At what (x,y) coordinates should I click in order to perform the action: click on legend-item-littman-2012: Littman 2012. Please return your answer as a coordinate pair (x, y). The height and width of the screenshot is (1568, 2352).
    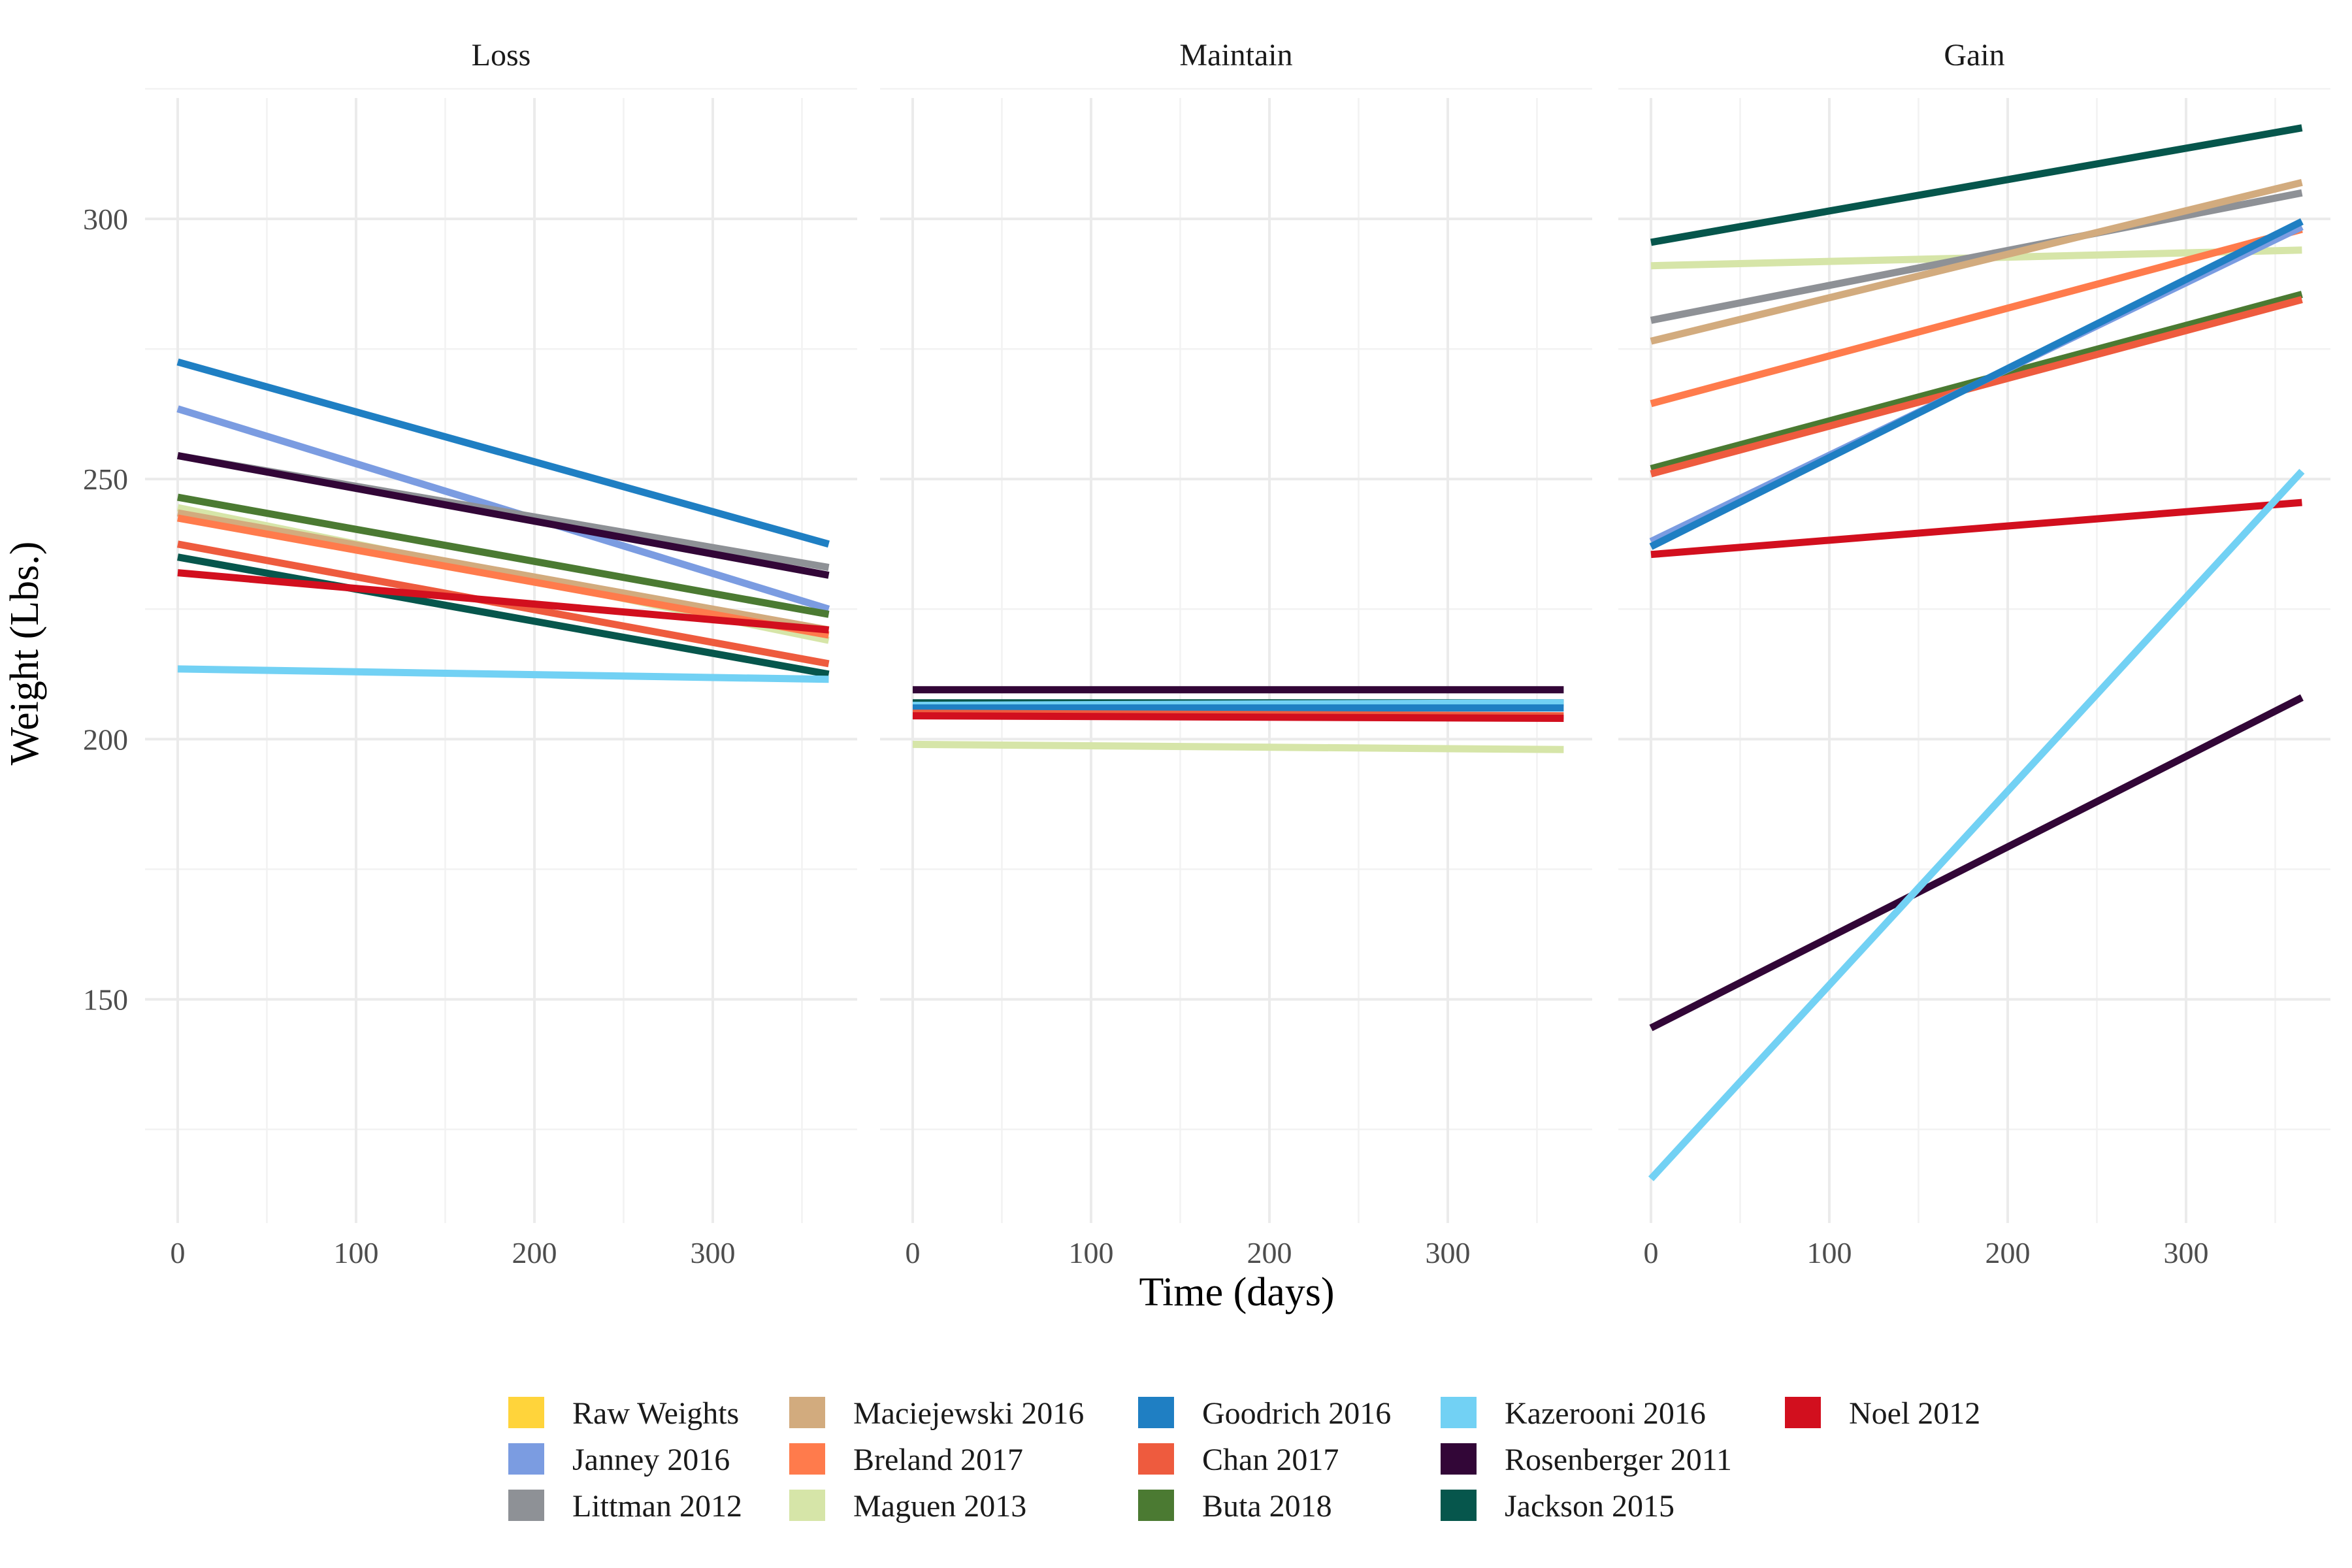
    Looking at the image, I should click on (625, 1506).